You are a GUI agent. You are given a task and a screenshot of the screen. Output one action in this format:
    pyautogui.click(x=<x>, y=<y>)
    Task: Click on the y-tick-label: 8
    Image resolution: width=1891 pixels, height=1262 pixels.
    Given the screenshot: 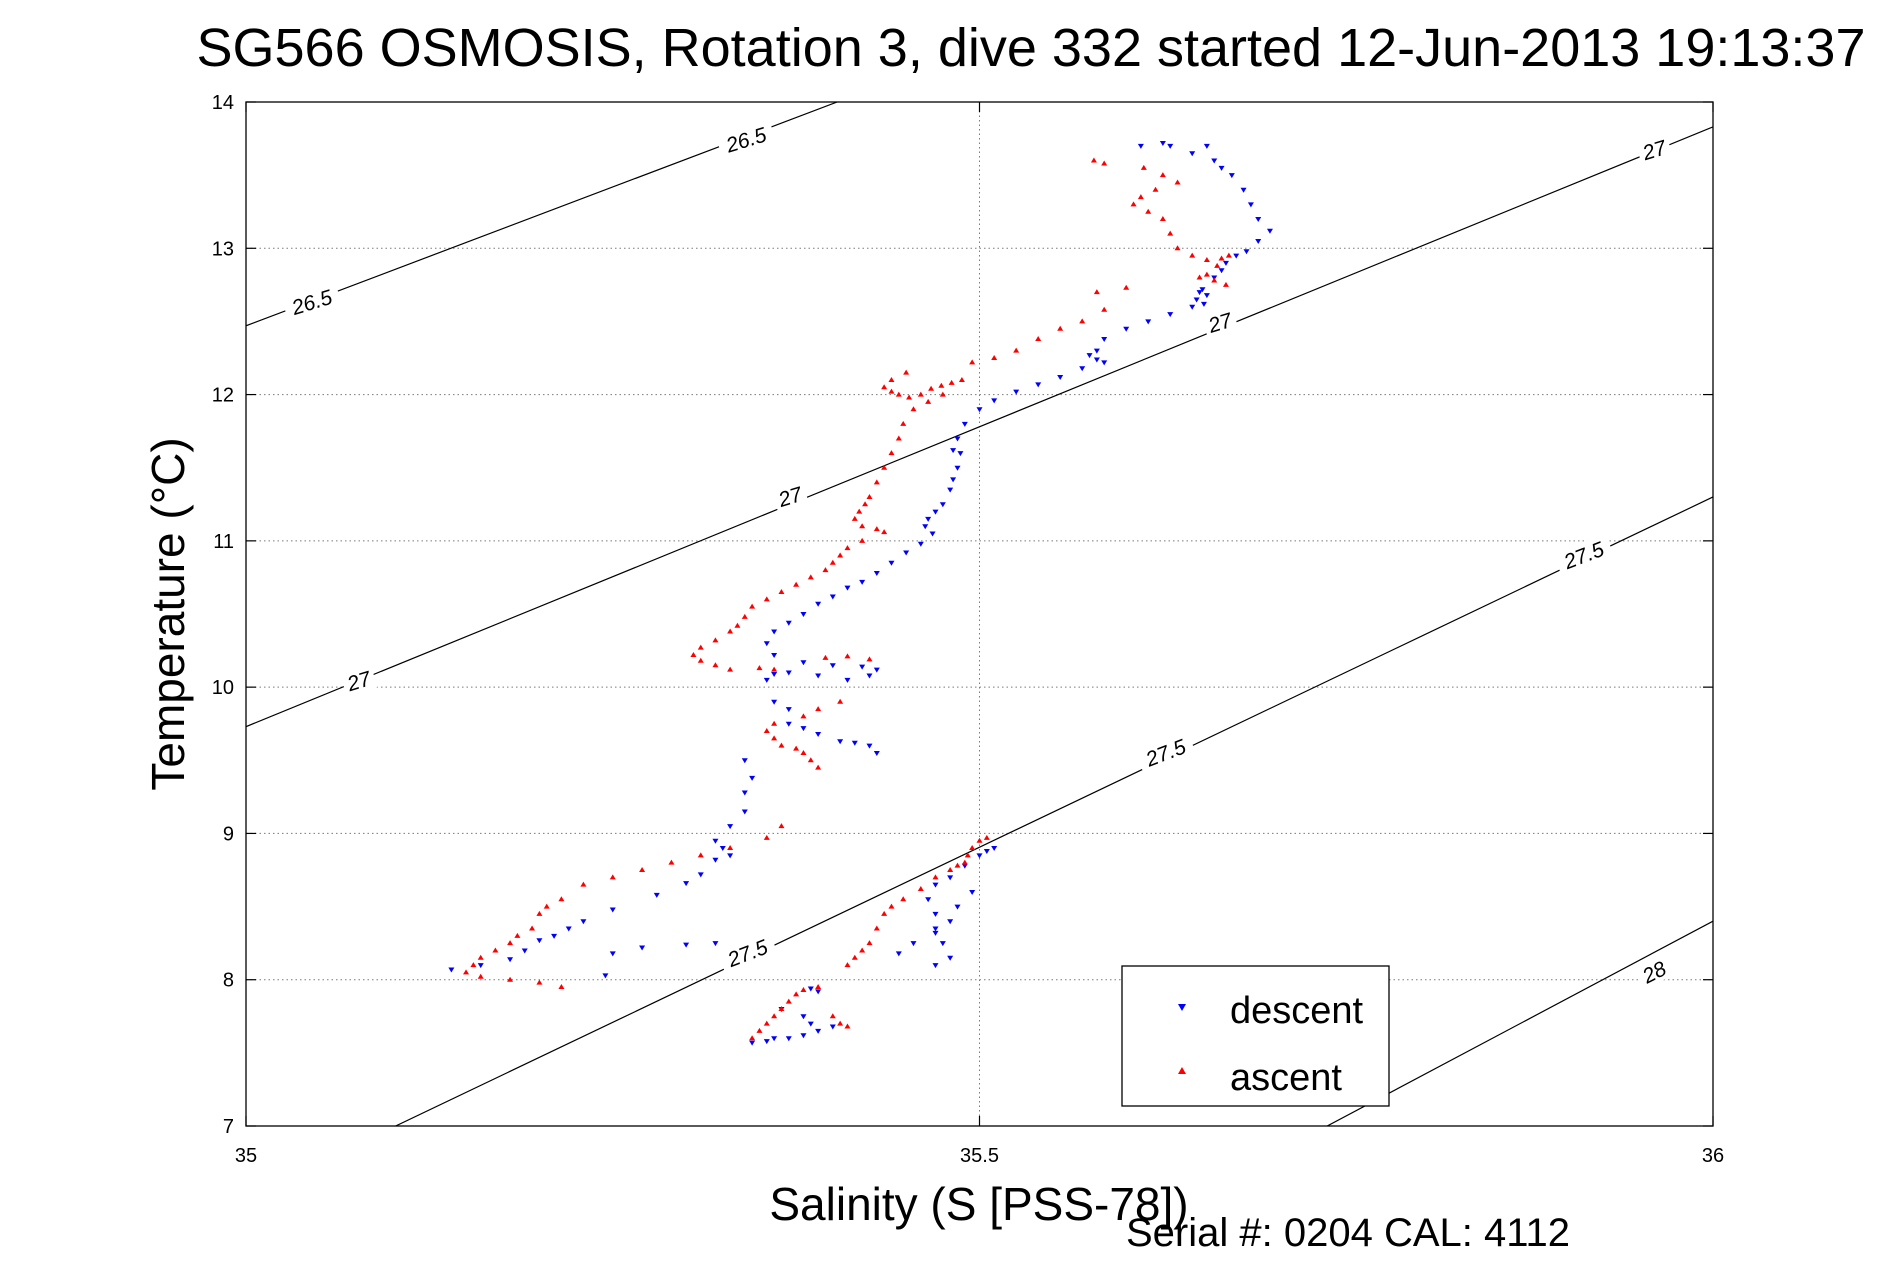 What is the action you would take?
    pyautogui.click(x=228, y=981)
    